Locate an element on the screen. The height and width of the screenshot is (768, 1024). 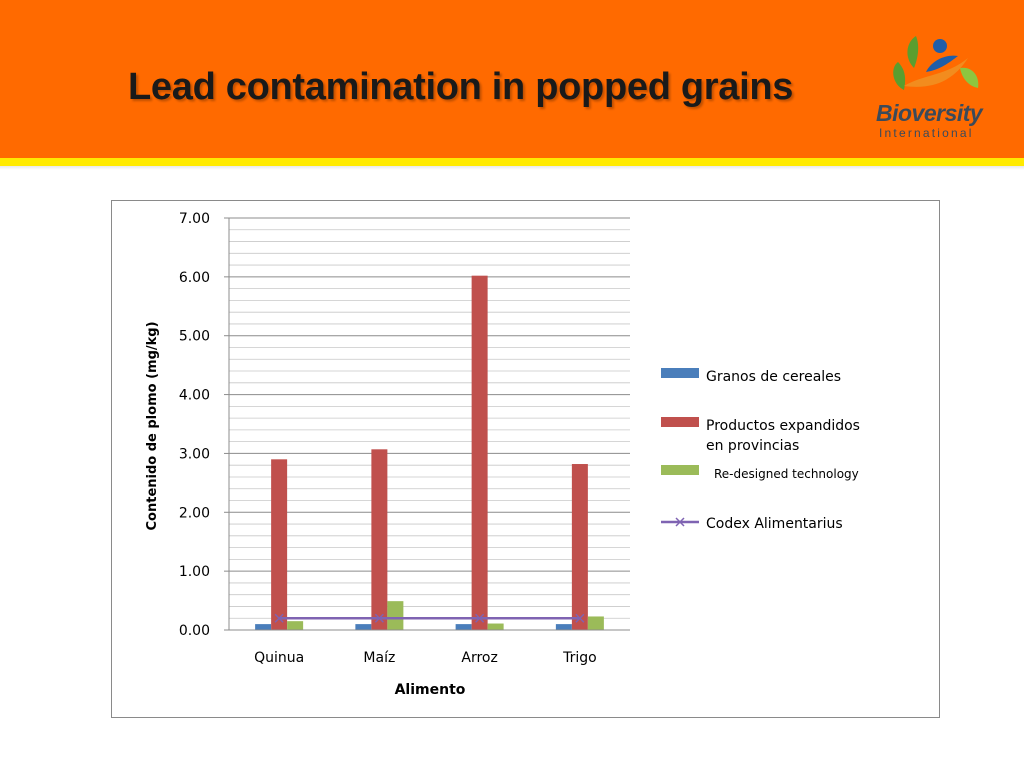
legend-label: Productos expandidos en provincias is located at coordinates (783, 436).